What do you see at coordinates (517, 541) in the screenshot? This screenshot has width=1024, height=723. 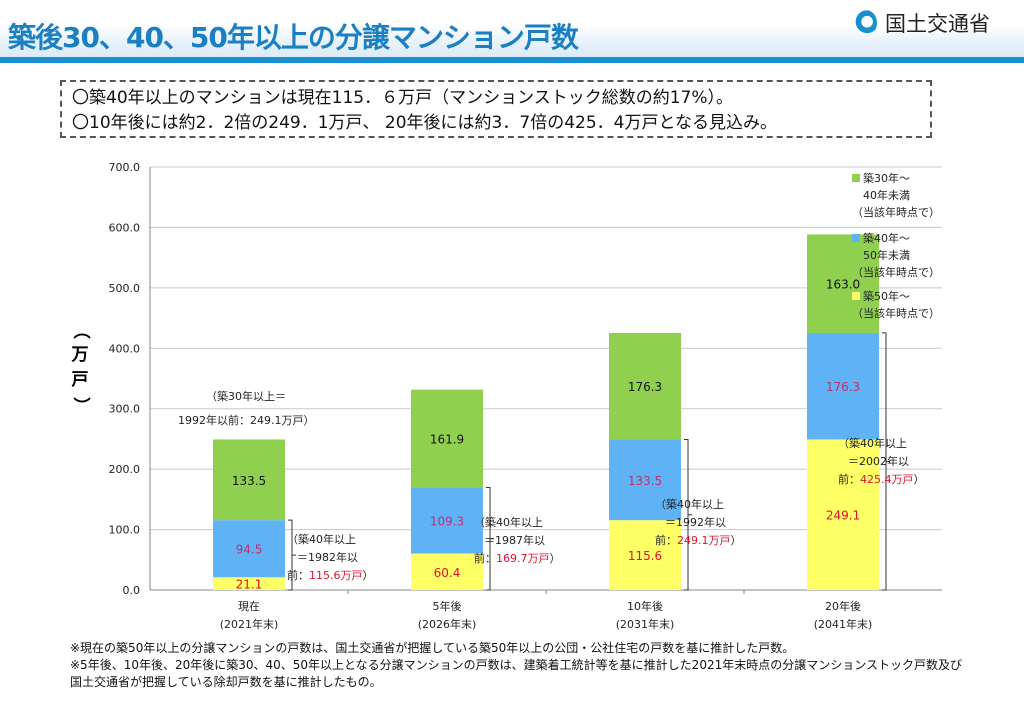 I see `annotation-40yr-2026: （築40年以上 ＝1987年以 前：169.7万戸）` at bounding box center [517, 541].